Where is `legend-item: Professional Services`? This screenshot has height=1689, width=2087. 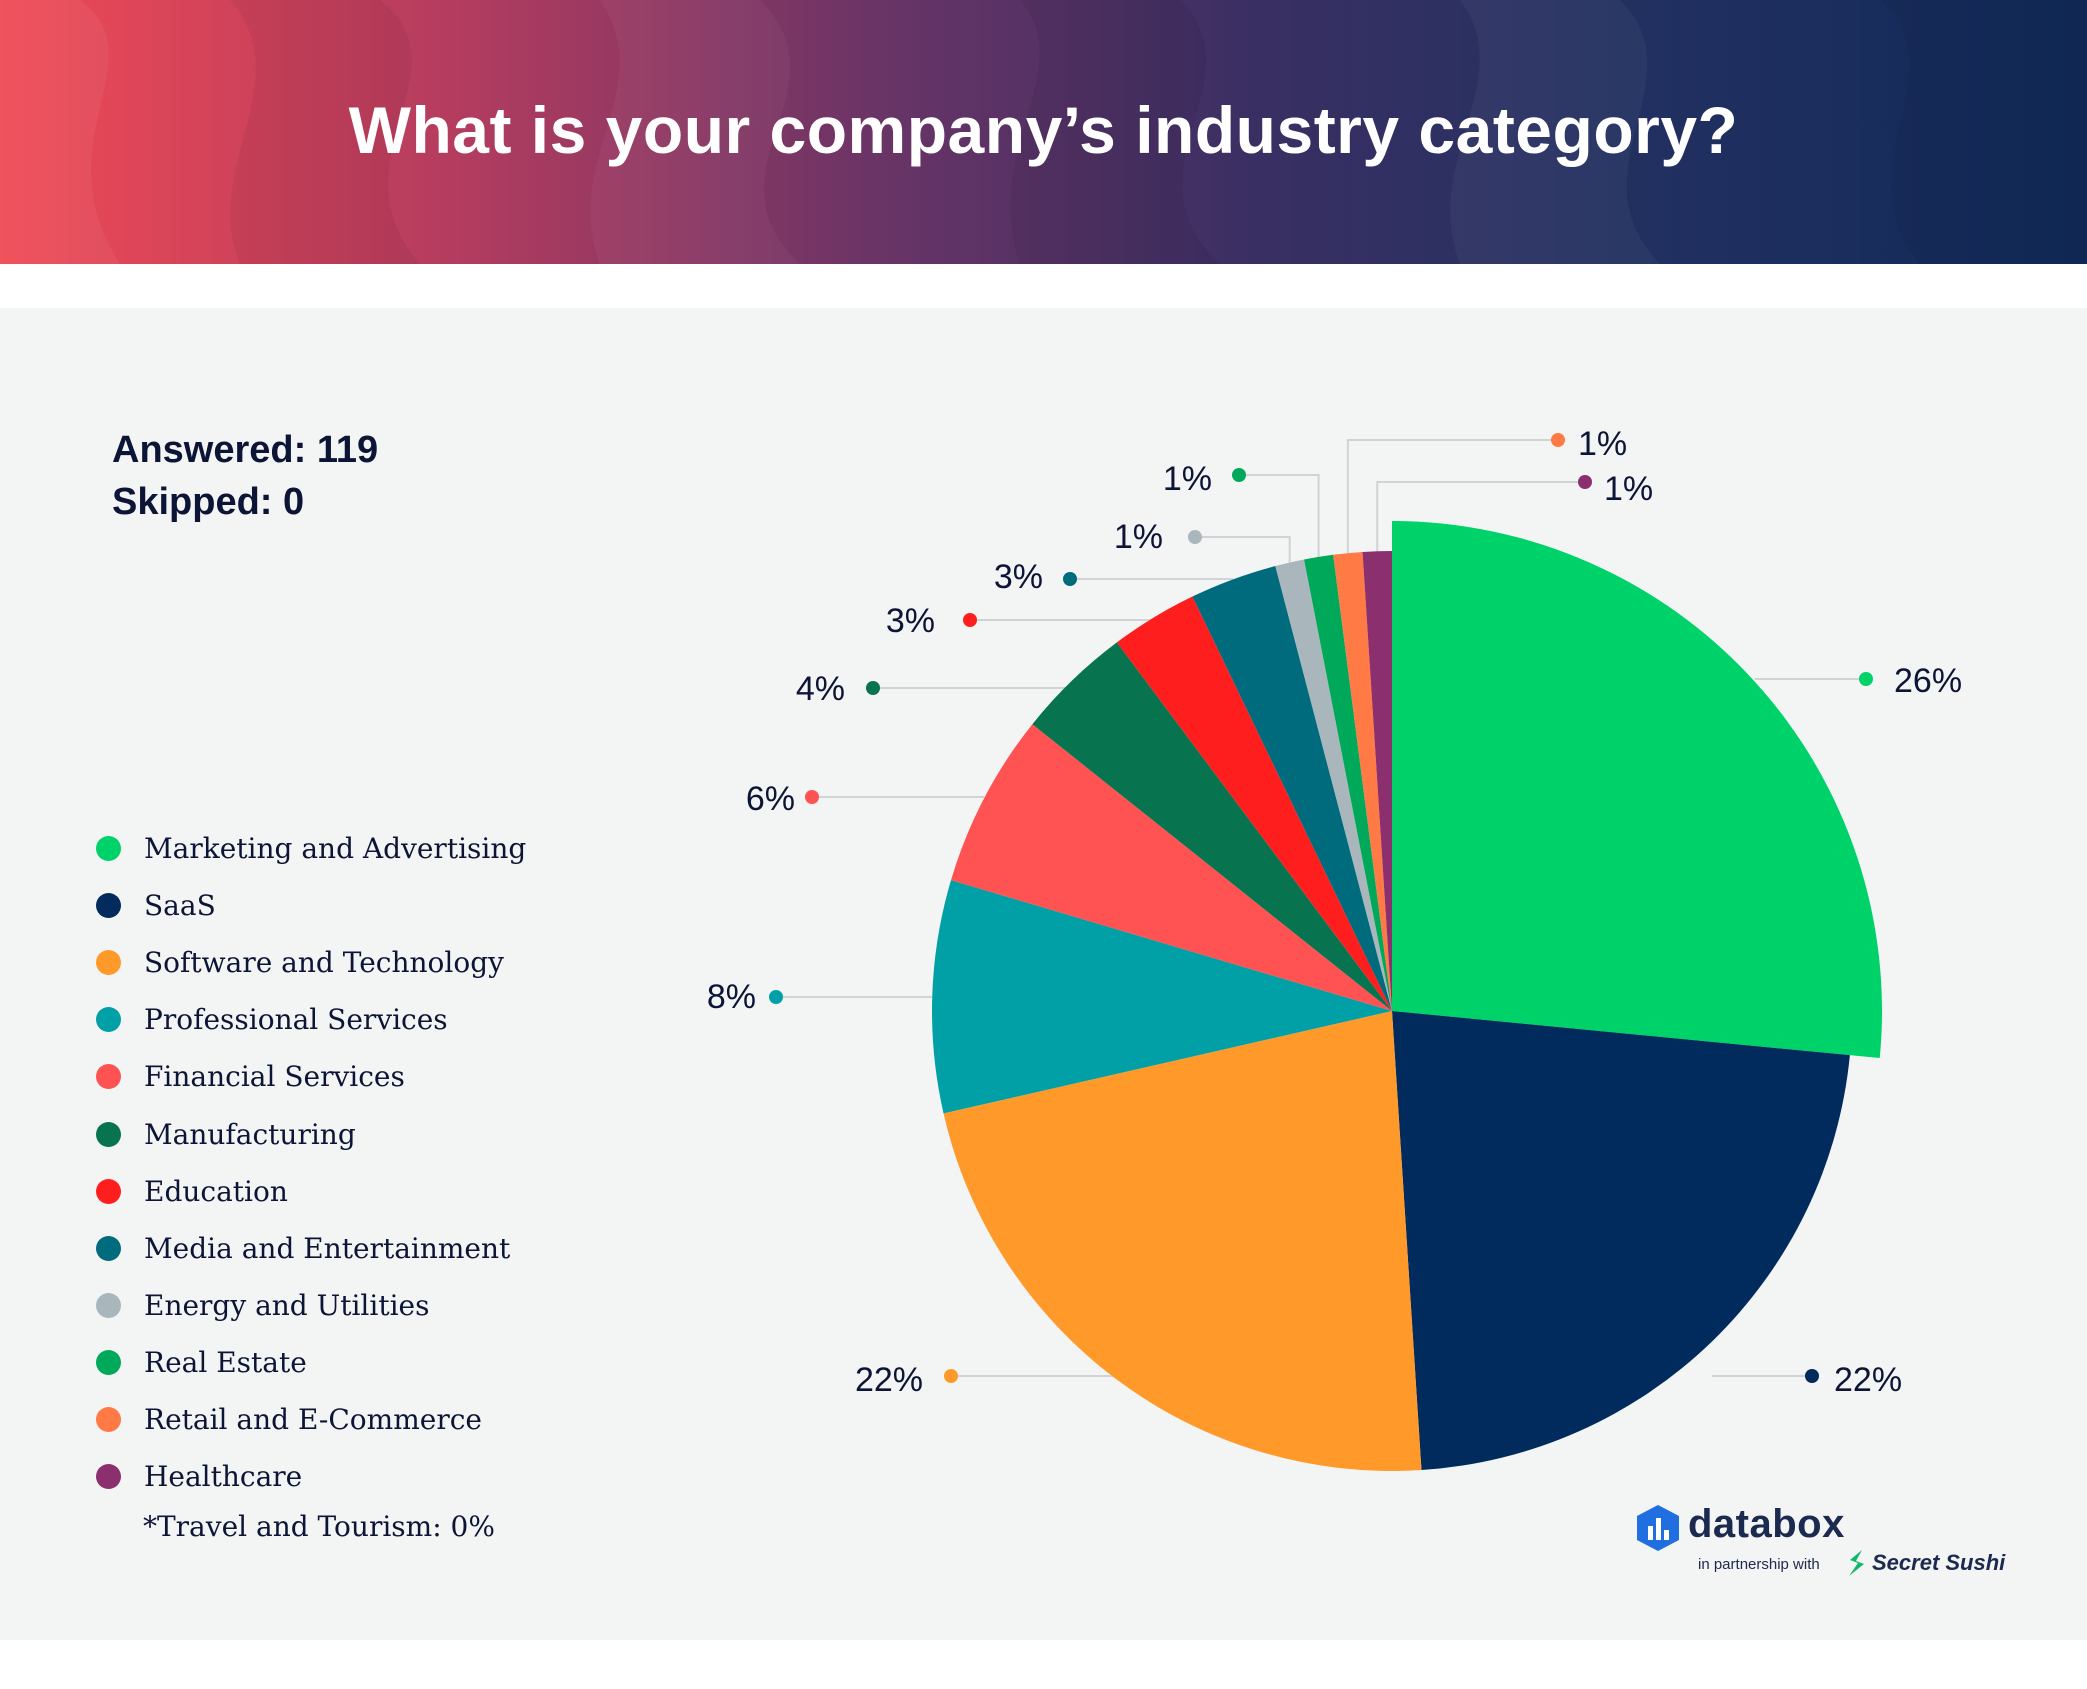
legend-item: Professional Services is located at coordinates (311, 1019).